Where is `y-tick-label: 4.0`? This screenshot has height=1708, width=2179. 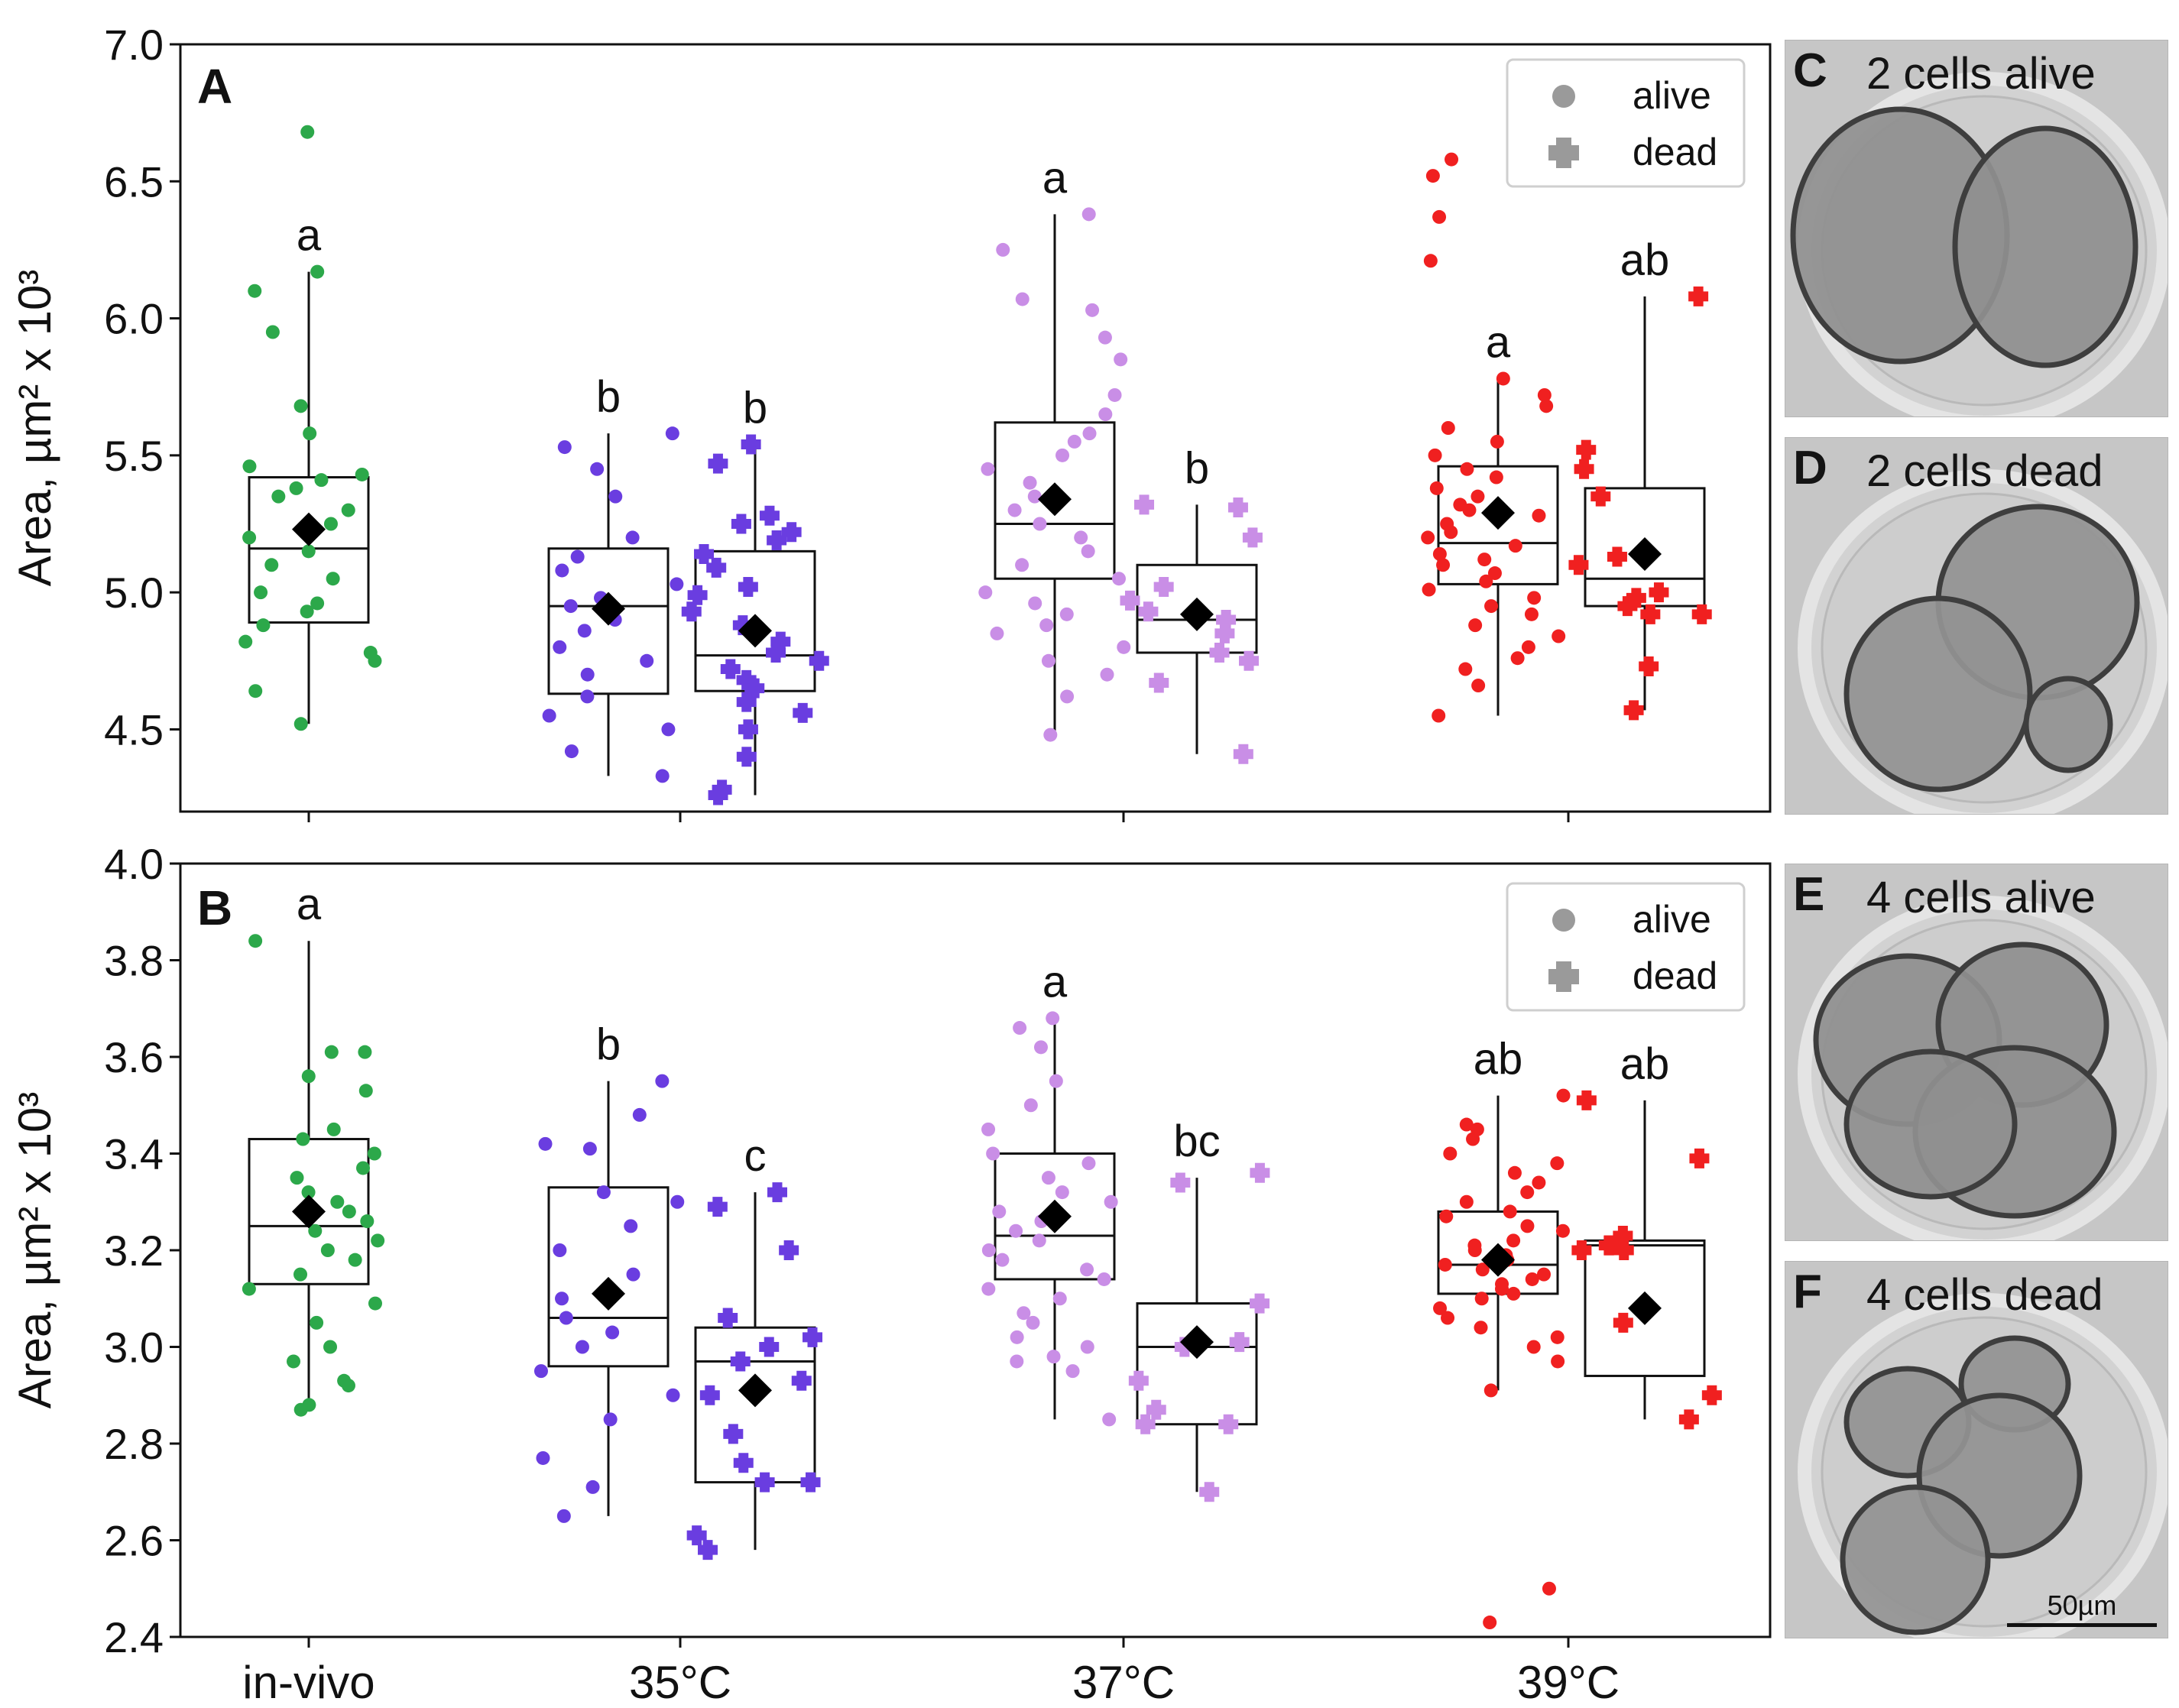 y-tick-label: 4.0 is located at coordinates (134, 864).